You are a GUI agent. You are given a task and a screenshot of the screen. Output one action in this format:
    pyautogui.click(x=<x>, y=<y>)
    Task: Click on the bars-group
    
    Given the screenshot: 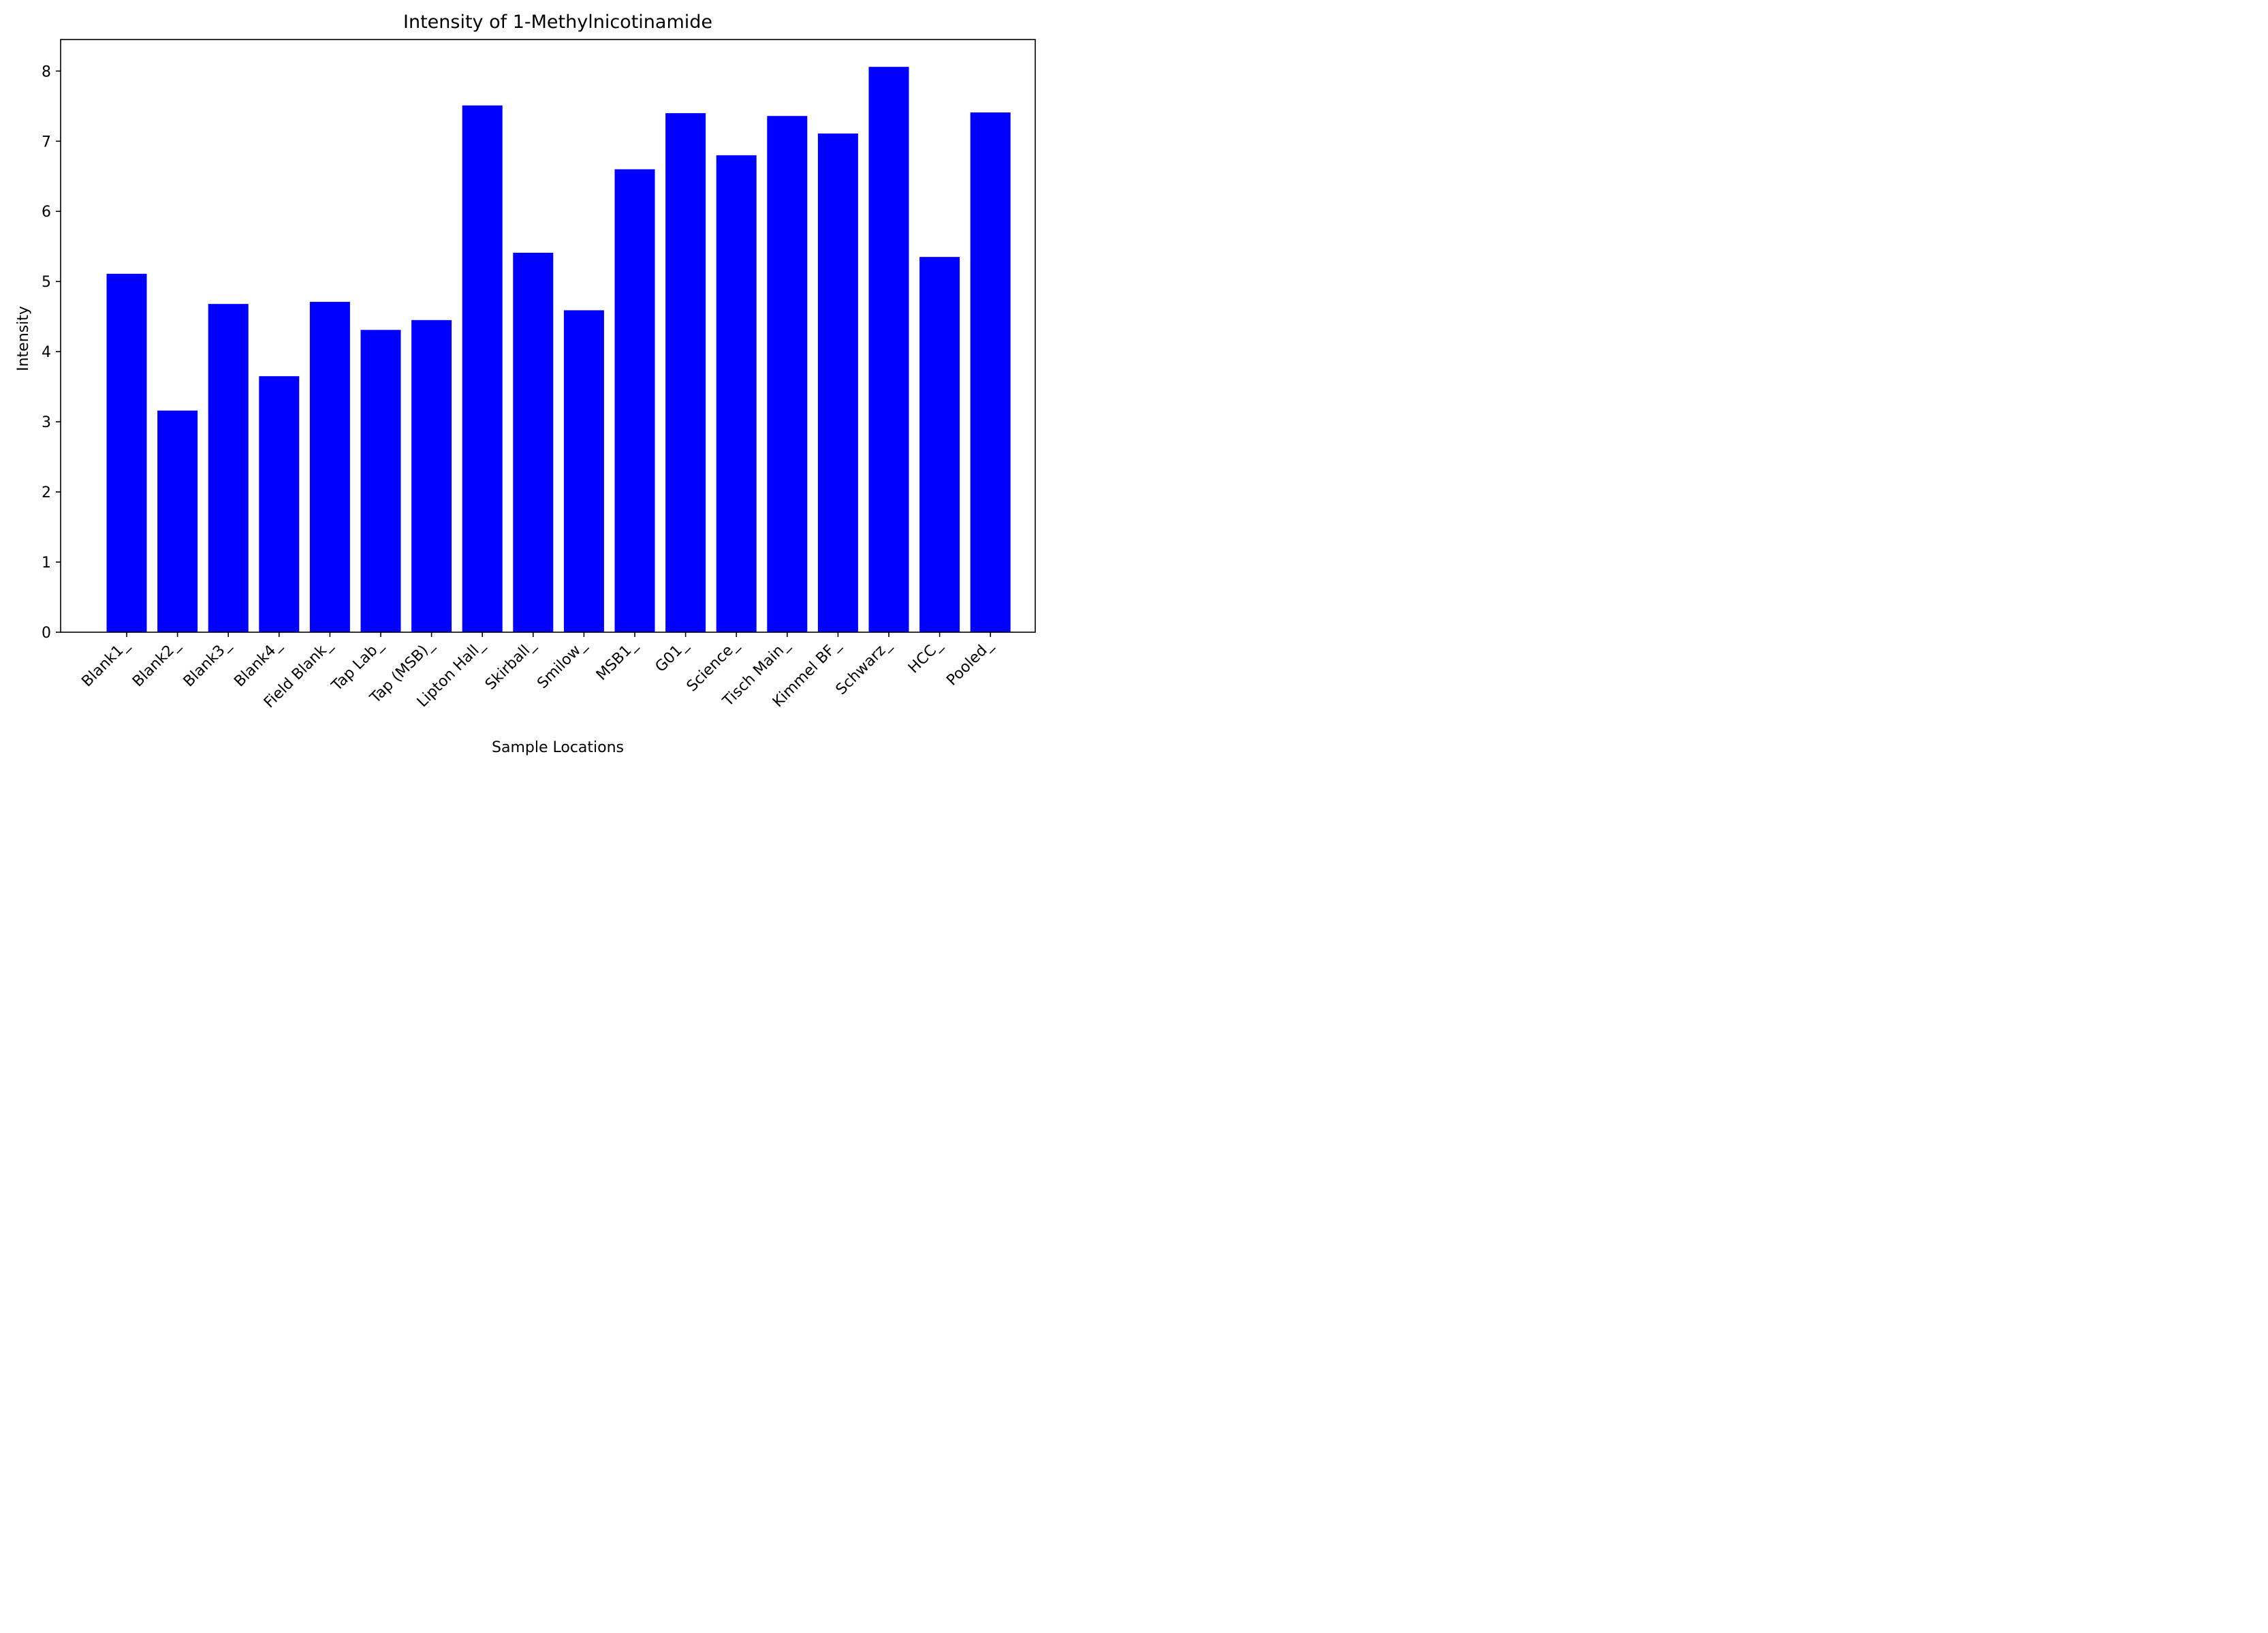 What is the action you would take?
    pyautogui.click(x=558, y=350)
    